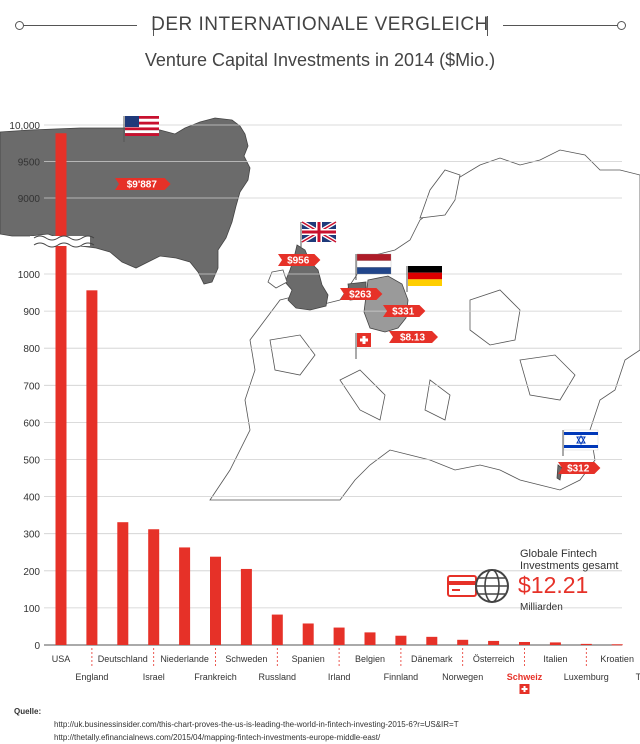 Image resolution: width=640 pixels, height=744 pixels. Describe the element at coordinates (246, 659) in the screenshot. I see `x-tick-label: Schweden` at that location.